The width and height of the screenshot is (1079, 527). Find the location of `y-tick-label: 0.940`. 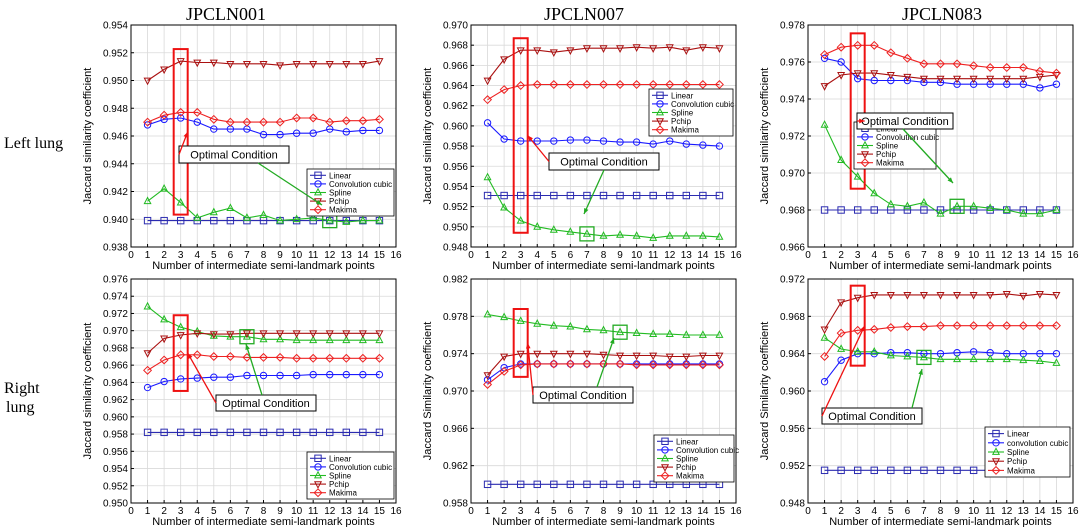

y-tick-label: 0.940 is located at coordinates (115, 220).